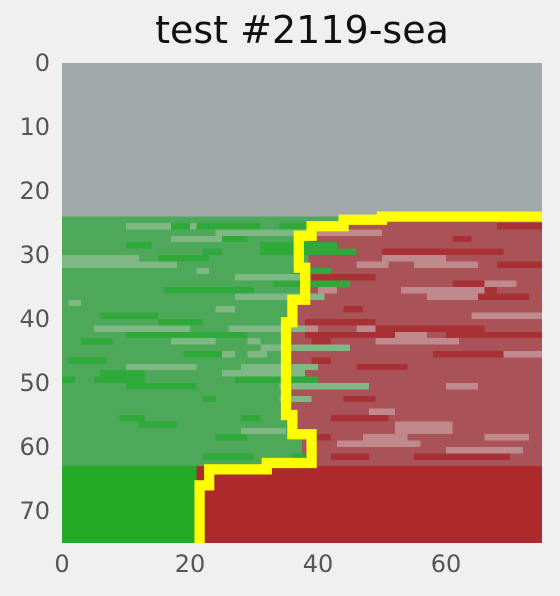 The image size is (560, 596). I want to click on y-tick-label: 60, so click(34, 447).